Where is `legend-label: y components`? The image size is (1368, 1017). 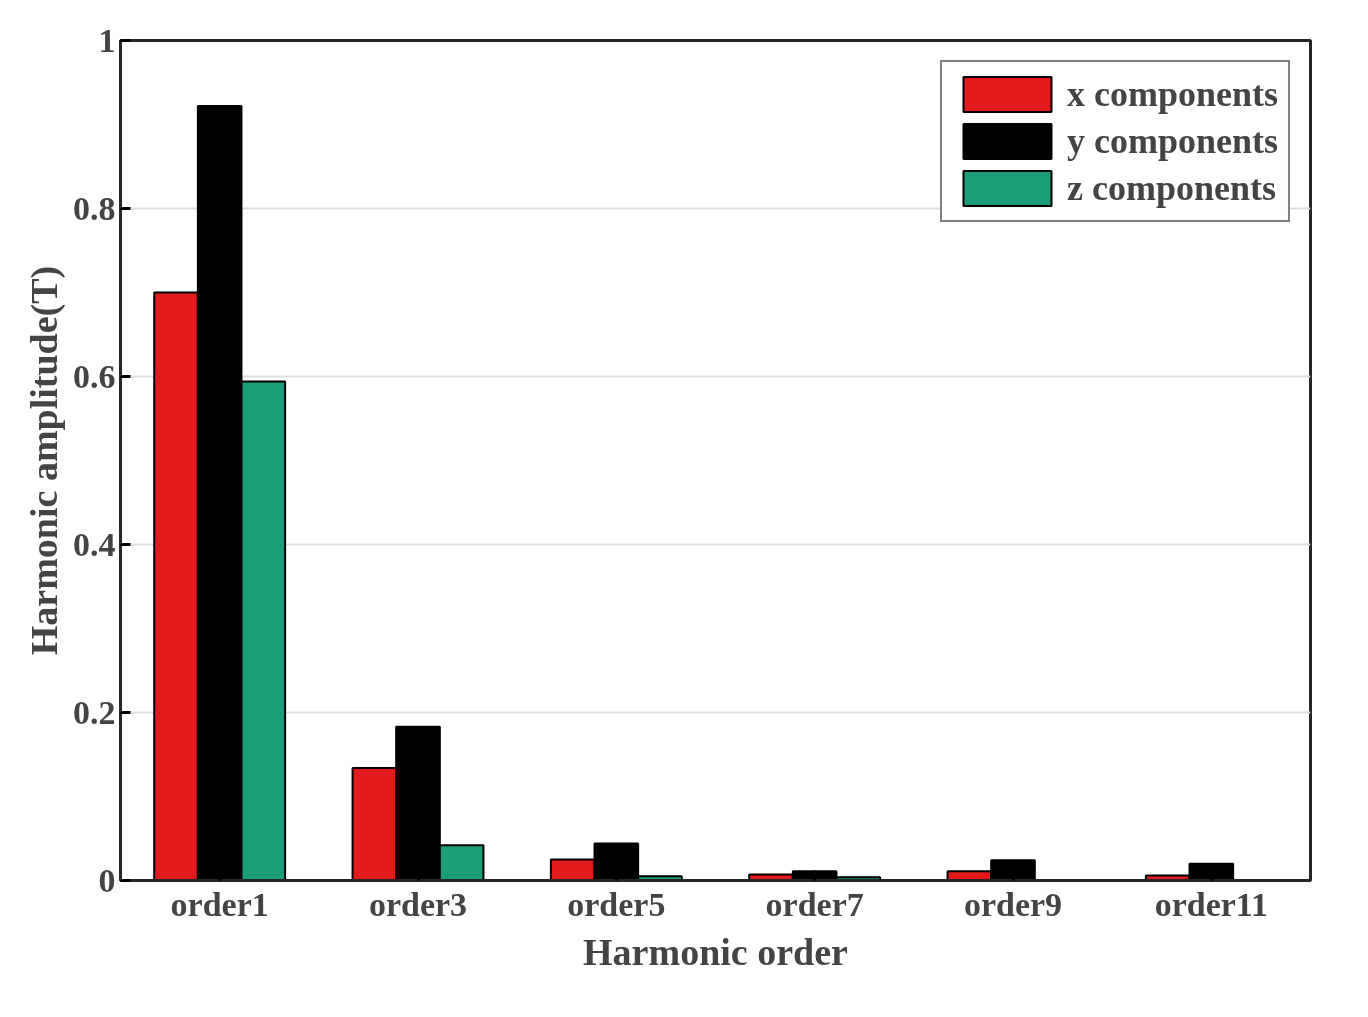
legend-label: y components is located at coordinates (1172, 141).